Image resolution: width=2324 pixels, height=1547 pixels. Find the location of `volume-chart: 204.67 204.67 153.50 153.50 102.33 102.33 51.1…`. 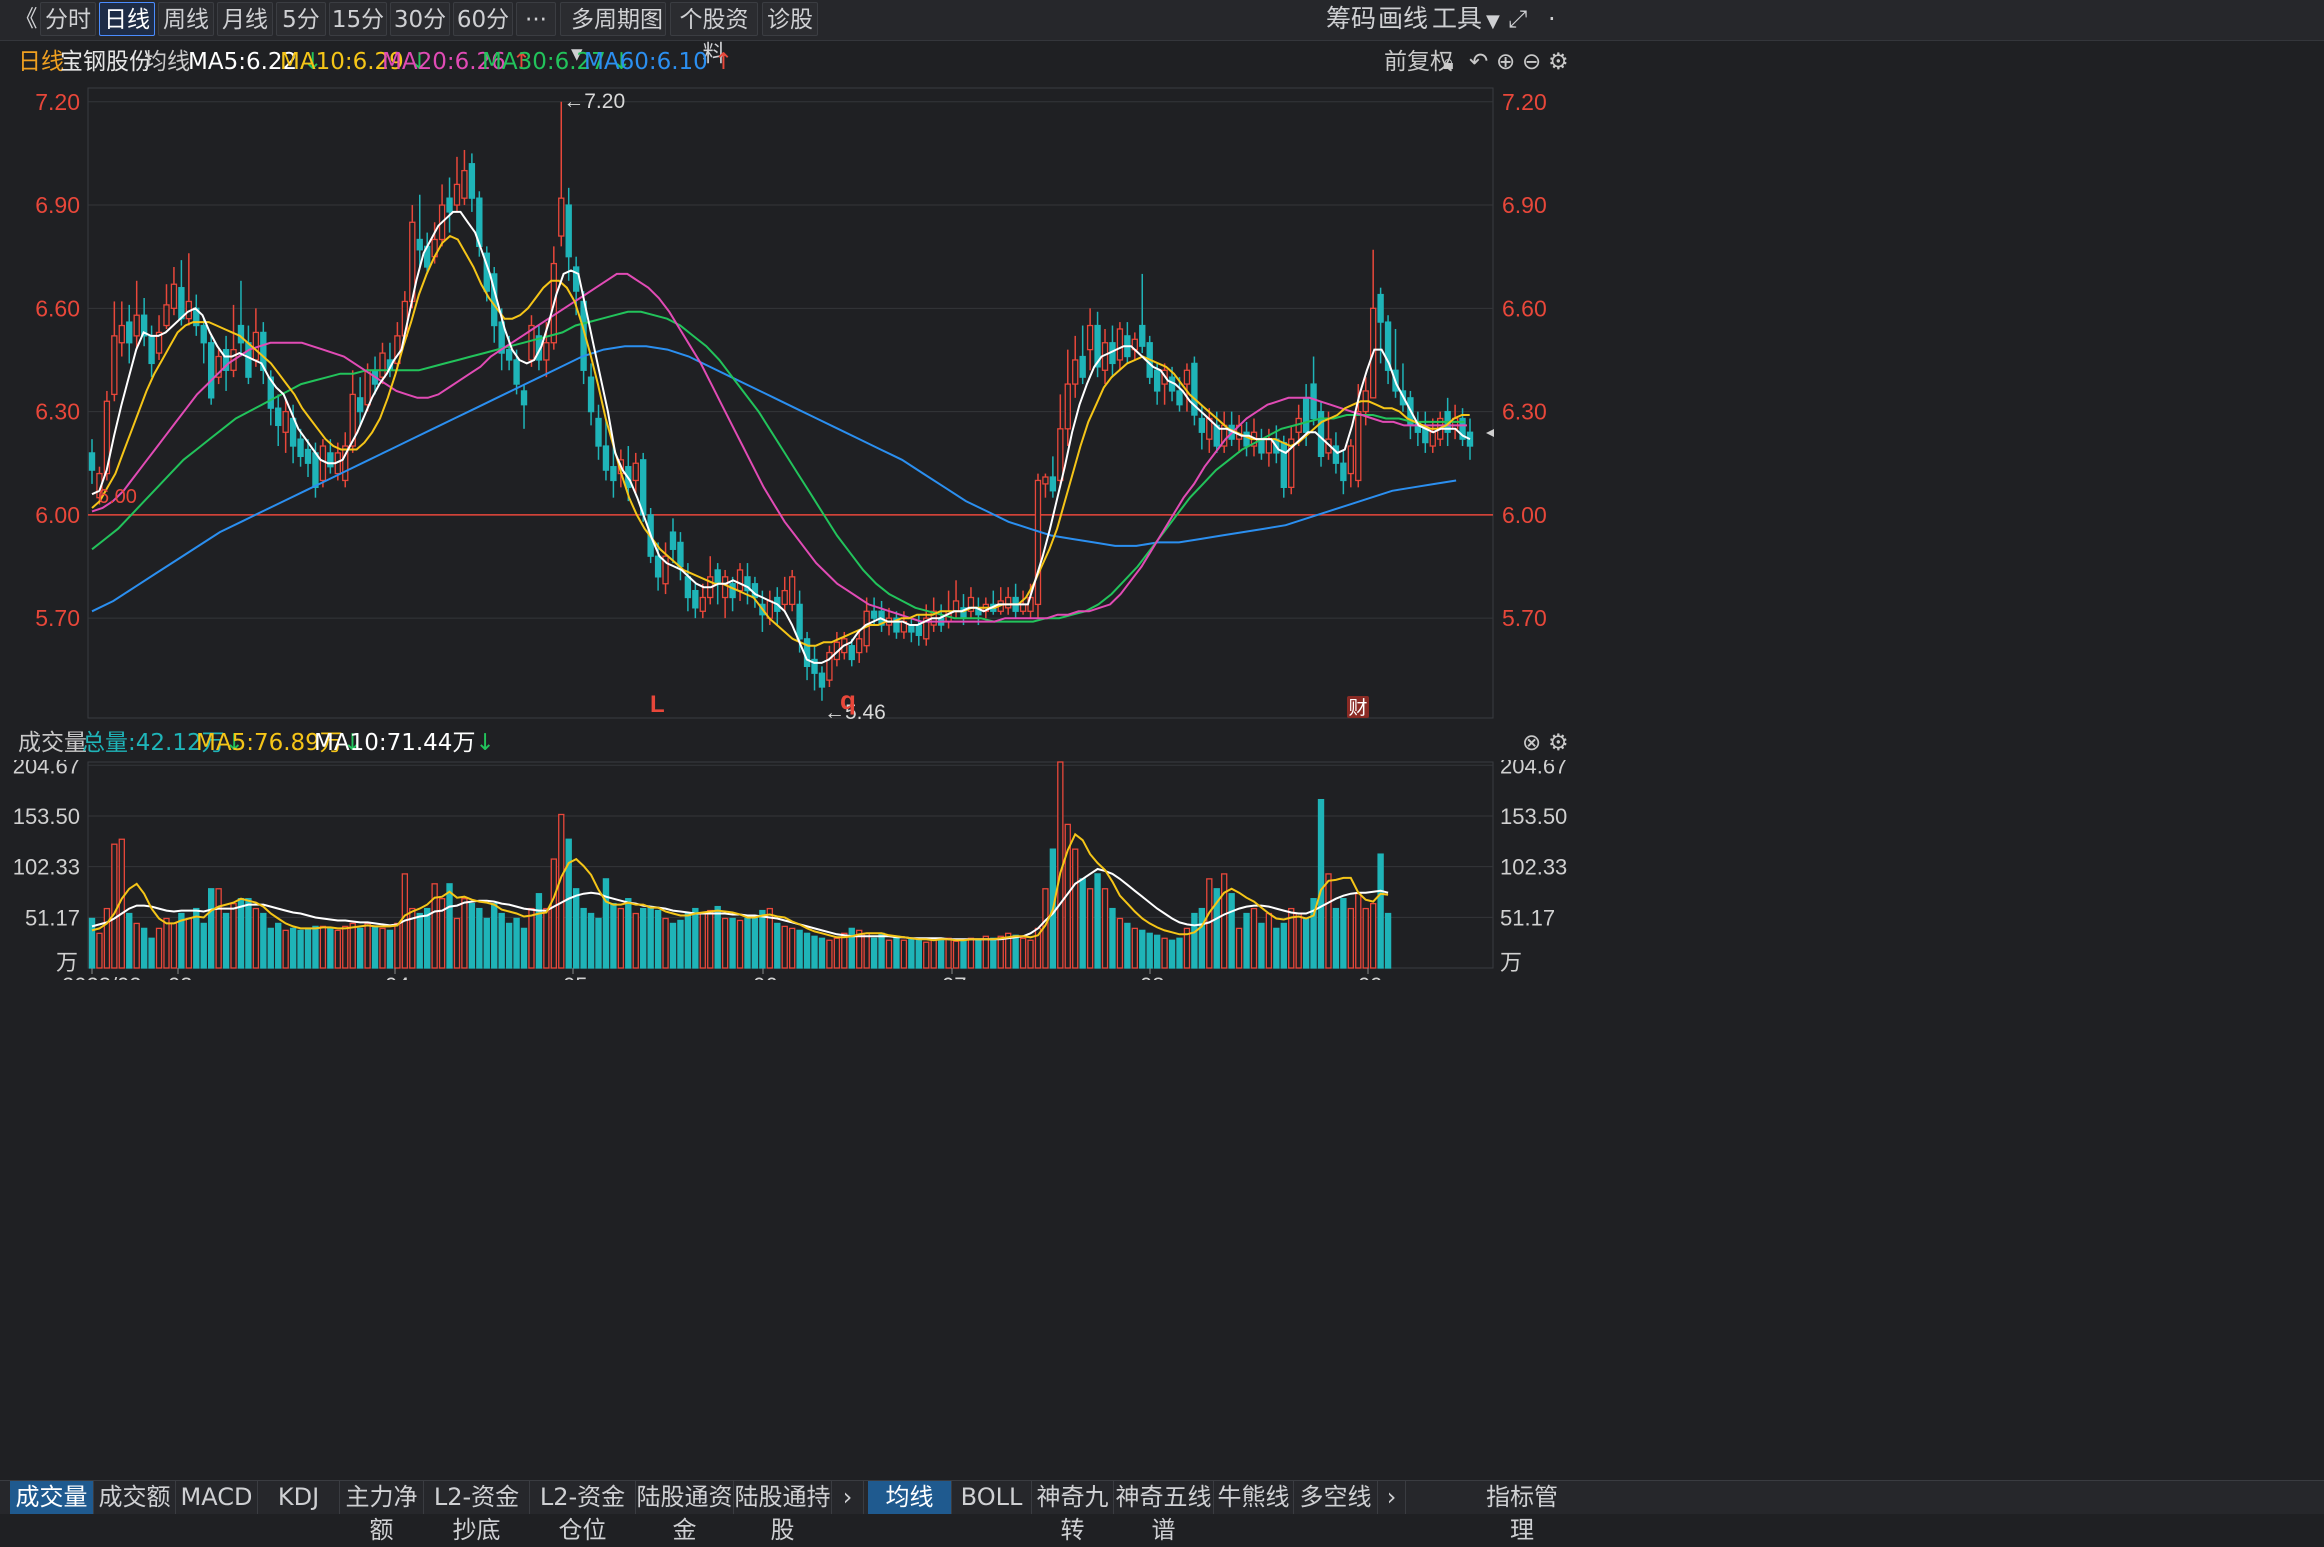

volume-chart: 204.67 204.67 153.50 153.50 102.33 102.33 51.1… is located at coordinates (1162, 870).